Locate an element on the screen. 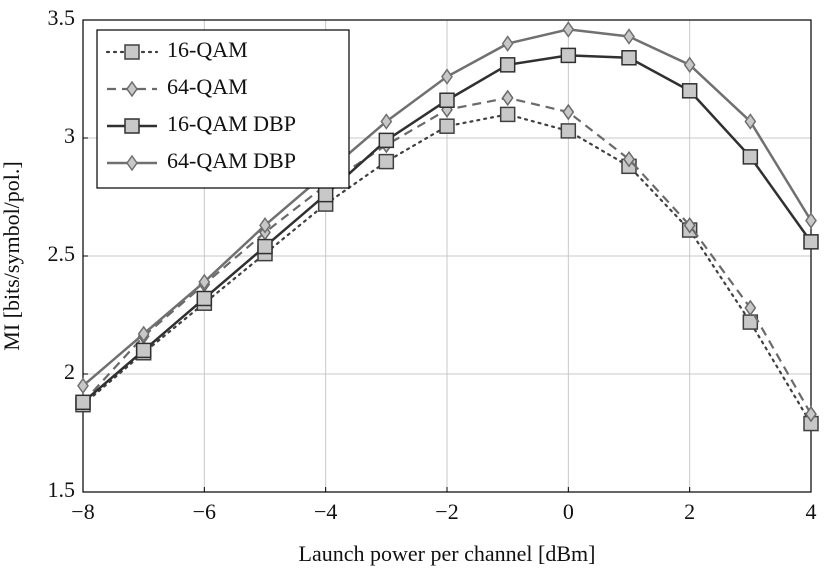 This screenshot has width=831, height=581. legend: 16-QAM 64-QAM 16-QAM DBP 64-QAM DBP is located at coordinates (223, 109).